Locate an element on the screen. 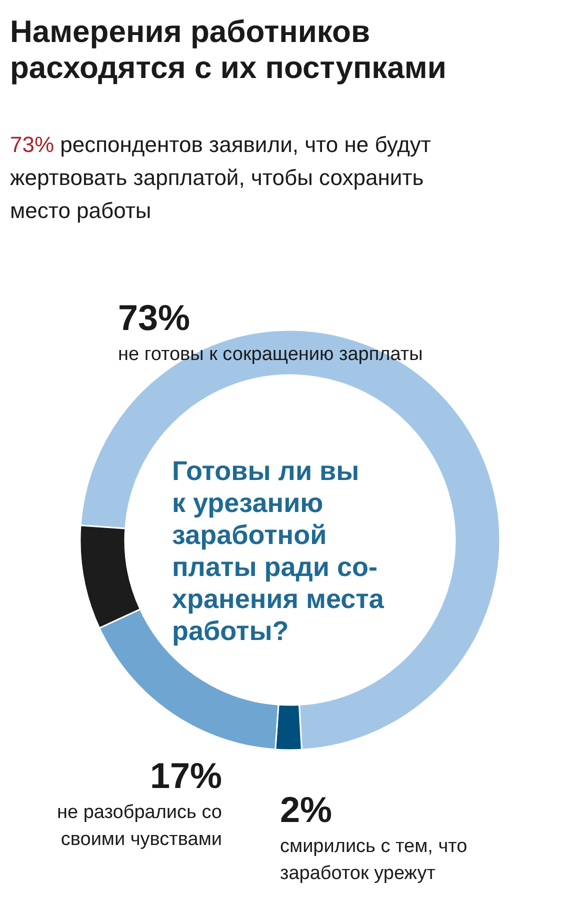 This screenshot has width=575, height=900. data-label: 2% is located at coordinates (306, 809).